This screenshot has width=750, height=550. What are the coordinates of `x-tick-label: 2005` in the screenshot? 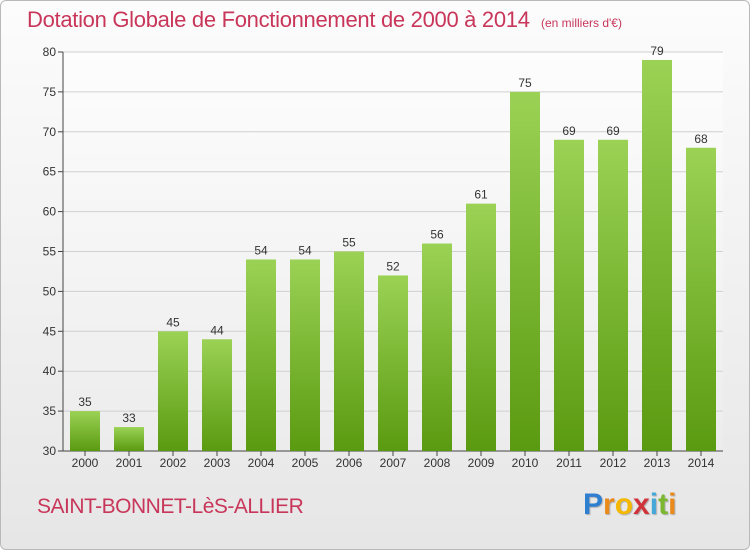 It's located at (305, 463).